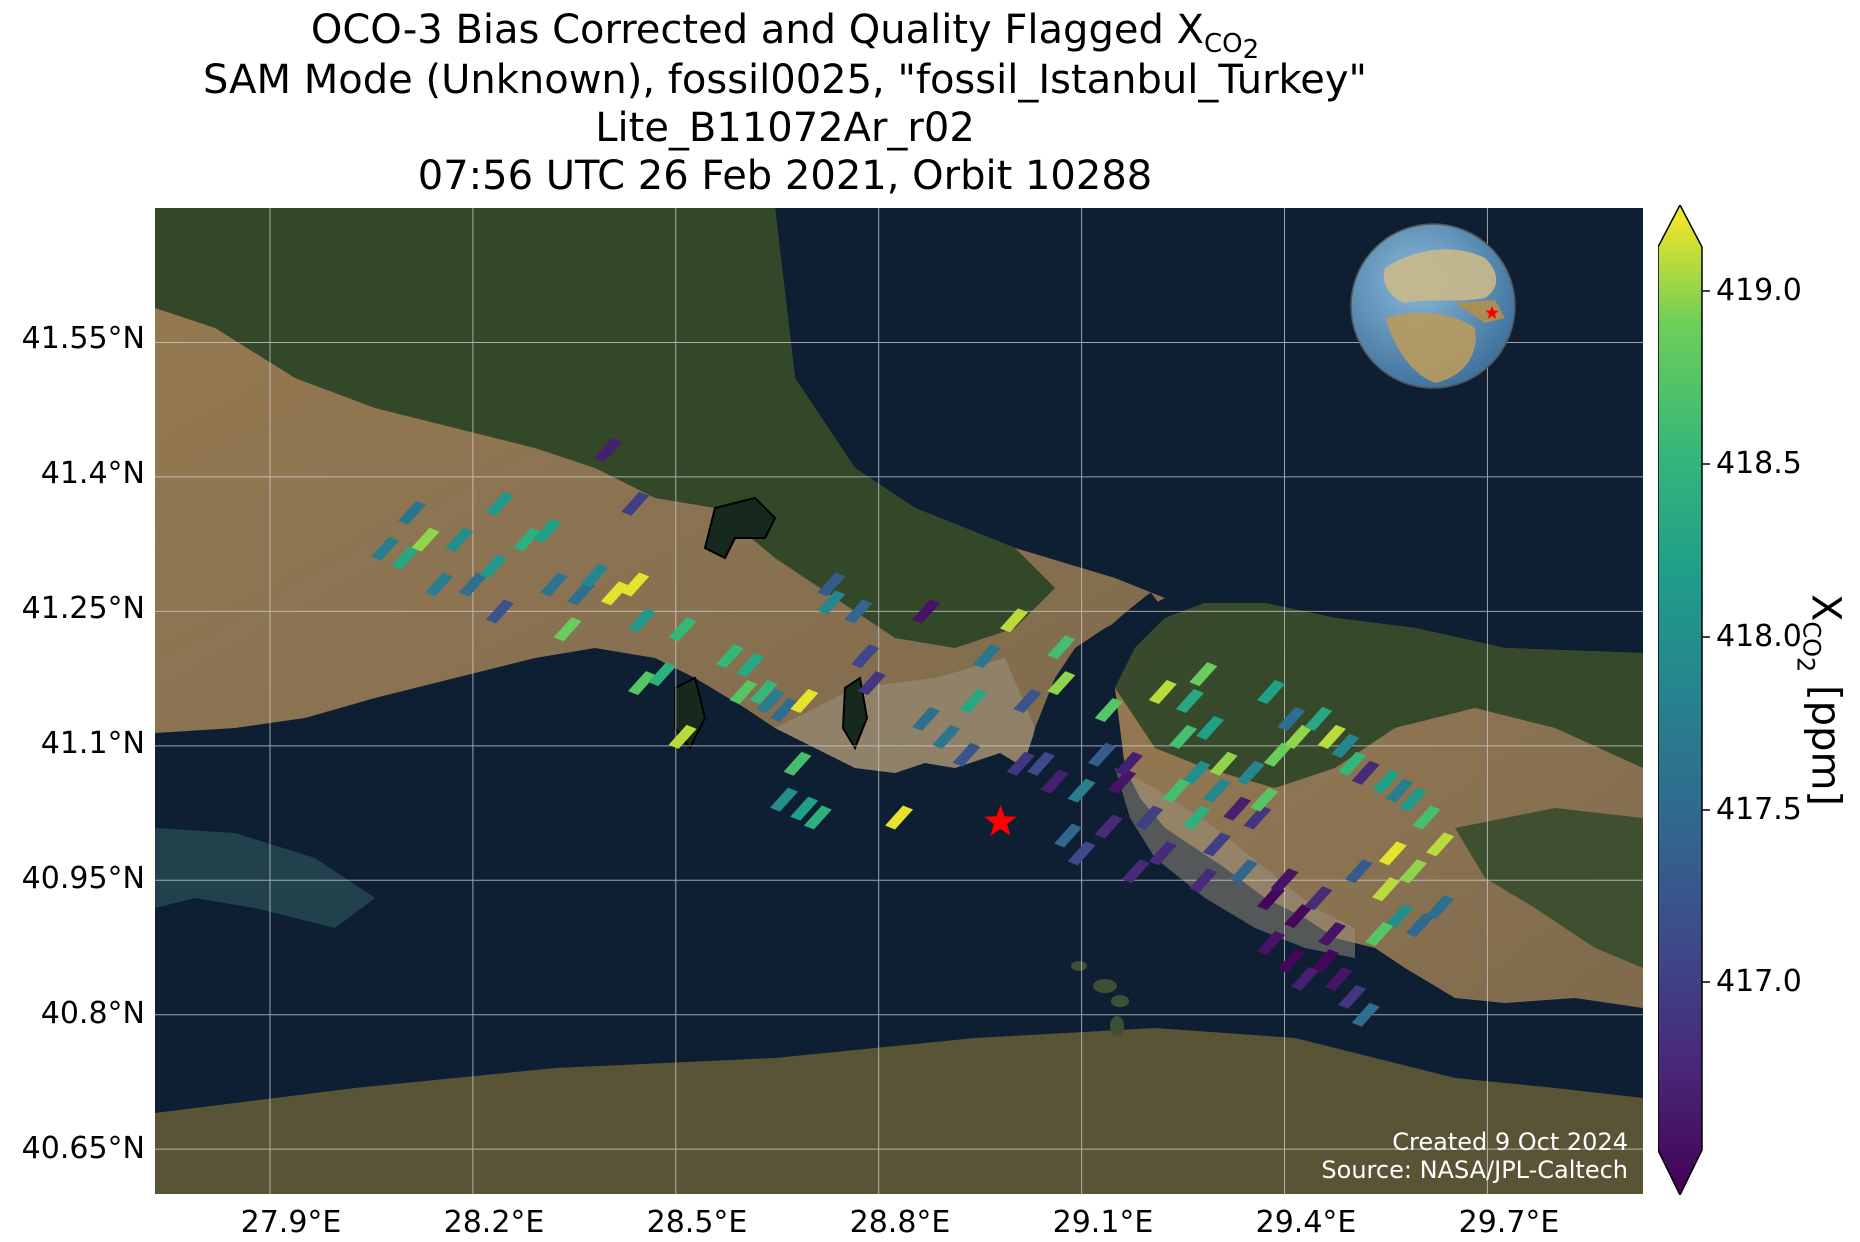 This screenshot has width=1860, height=1242. Describe the element at coordinates (291, 1222) in the screenshot. I see `lon-tick-label: 27.9°E` at that location.